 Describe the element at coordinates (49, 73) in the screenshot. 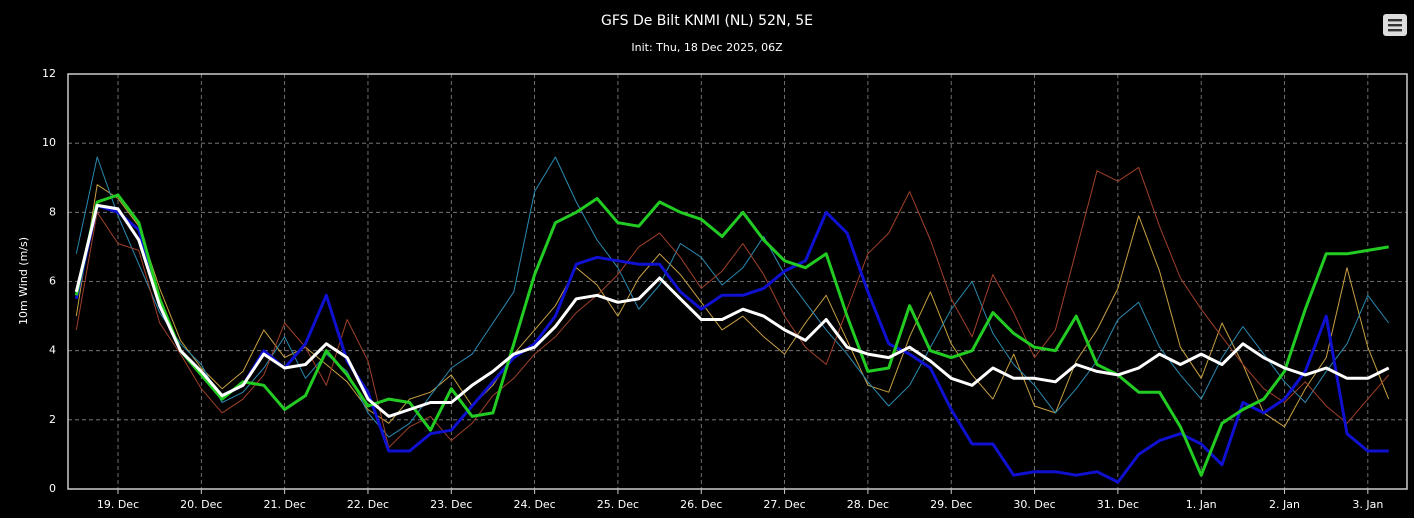

I see `y-tick-label: 12` at that location.